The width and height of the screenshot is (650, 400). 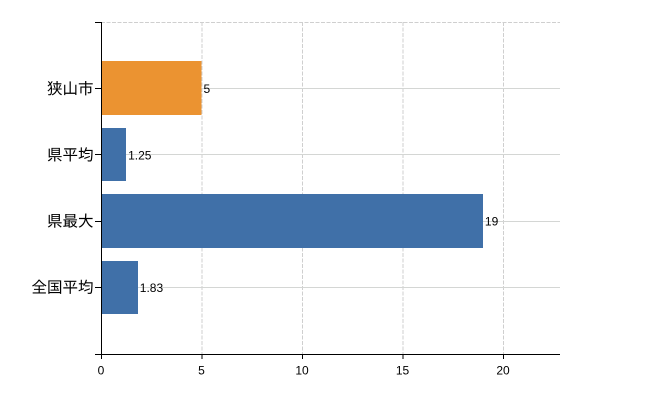 What do you see at coordinates (492, 222) in the screenshot?
I see `svg-text: 19` at bounding box center [492, 222].